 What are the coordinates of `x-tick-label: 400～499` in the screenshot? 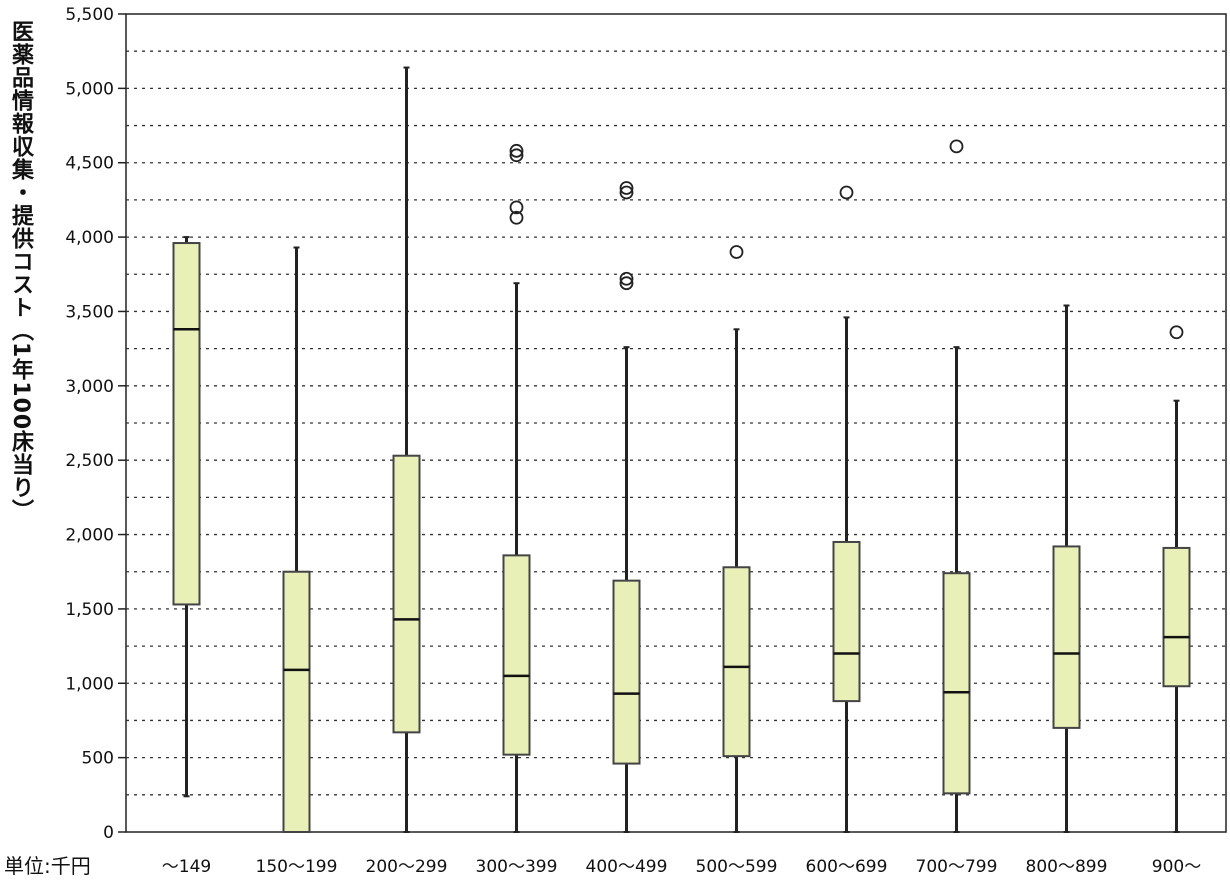 It's located at (627, 867).